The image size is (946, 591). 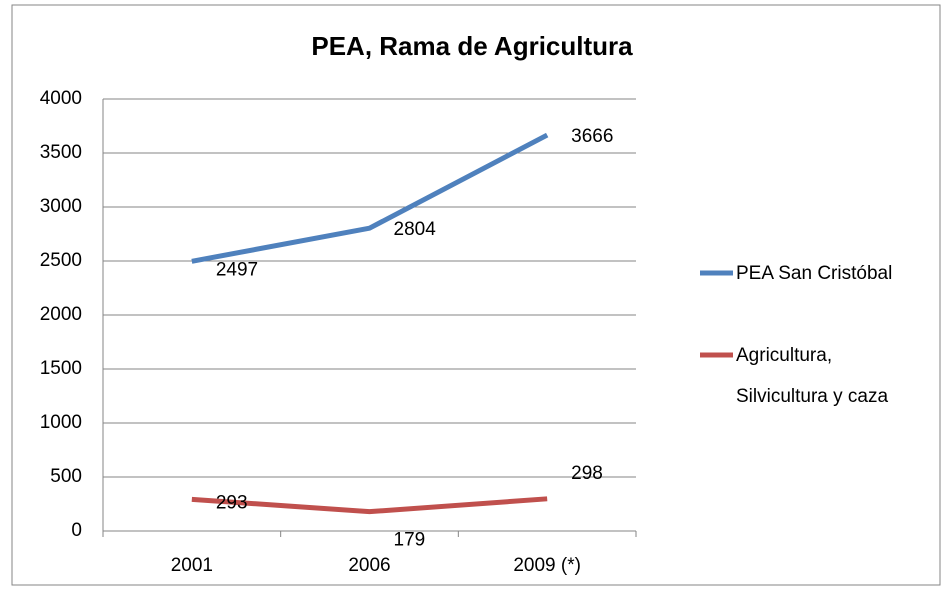 What do you see at coordinates (61, 152) in the screenshot?
I see `y-tick-label: 3500` at bounding box center [61, 152].